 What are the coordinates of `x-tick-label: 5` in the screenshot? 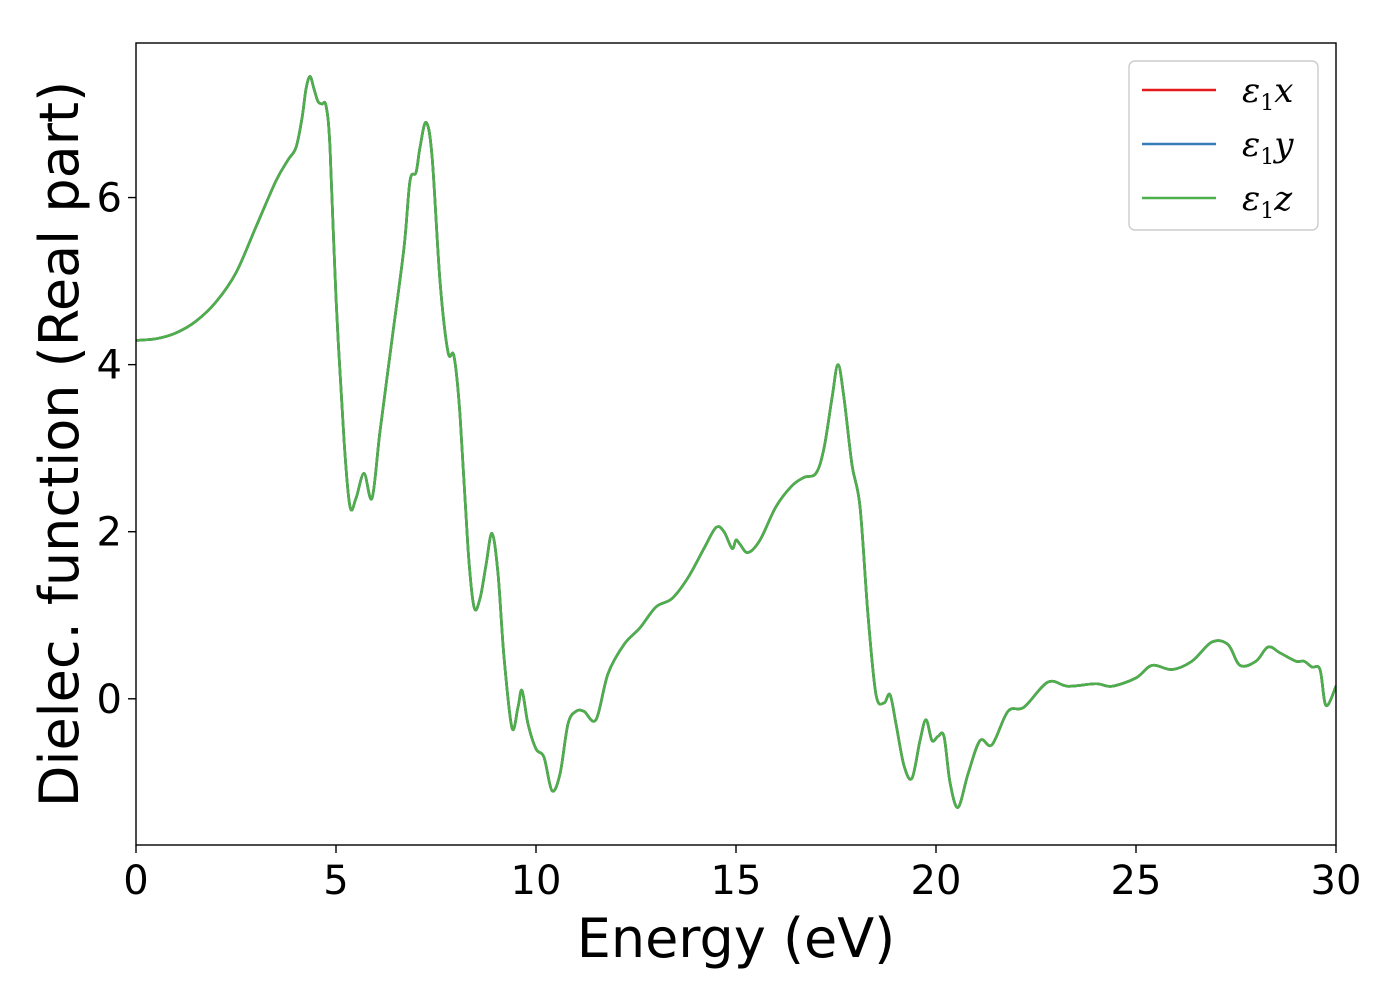 It's located at (335, 881).